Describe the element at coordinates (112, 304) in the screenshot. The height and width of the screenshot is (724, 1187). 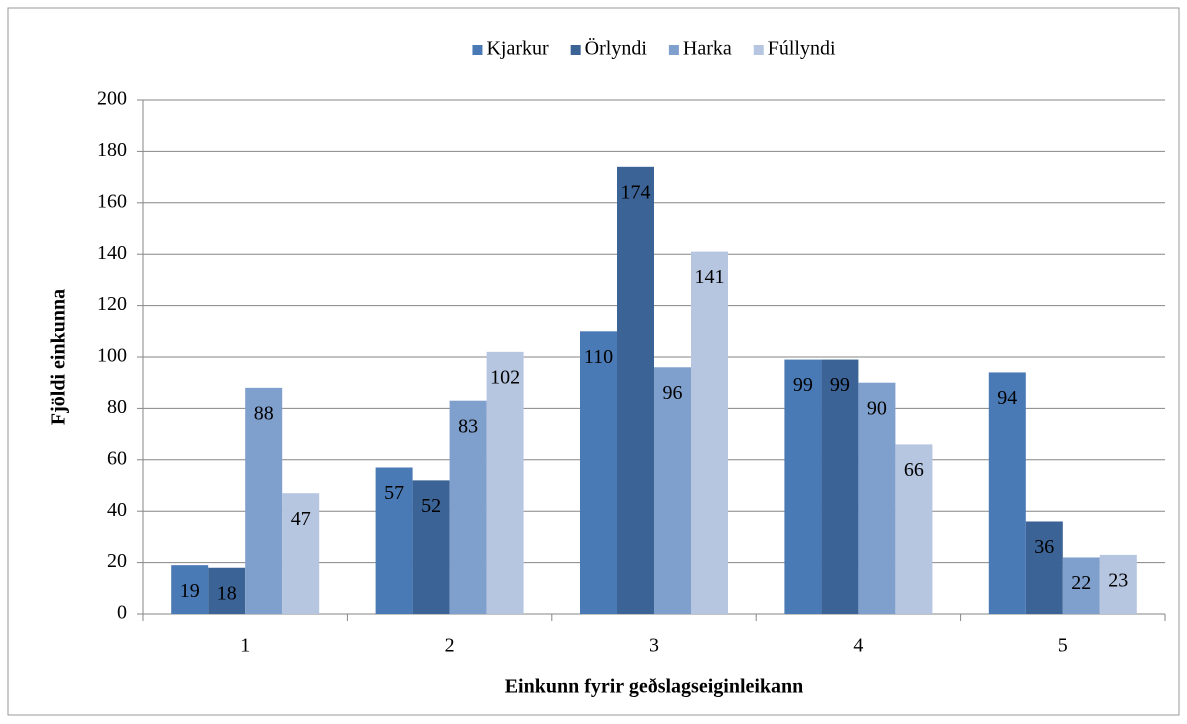
I see `y-tick-label: 120` at that location.